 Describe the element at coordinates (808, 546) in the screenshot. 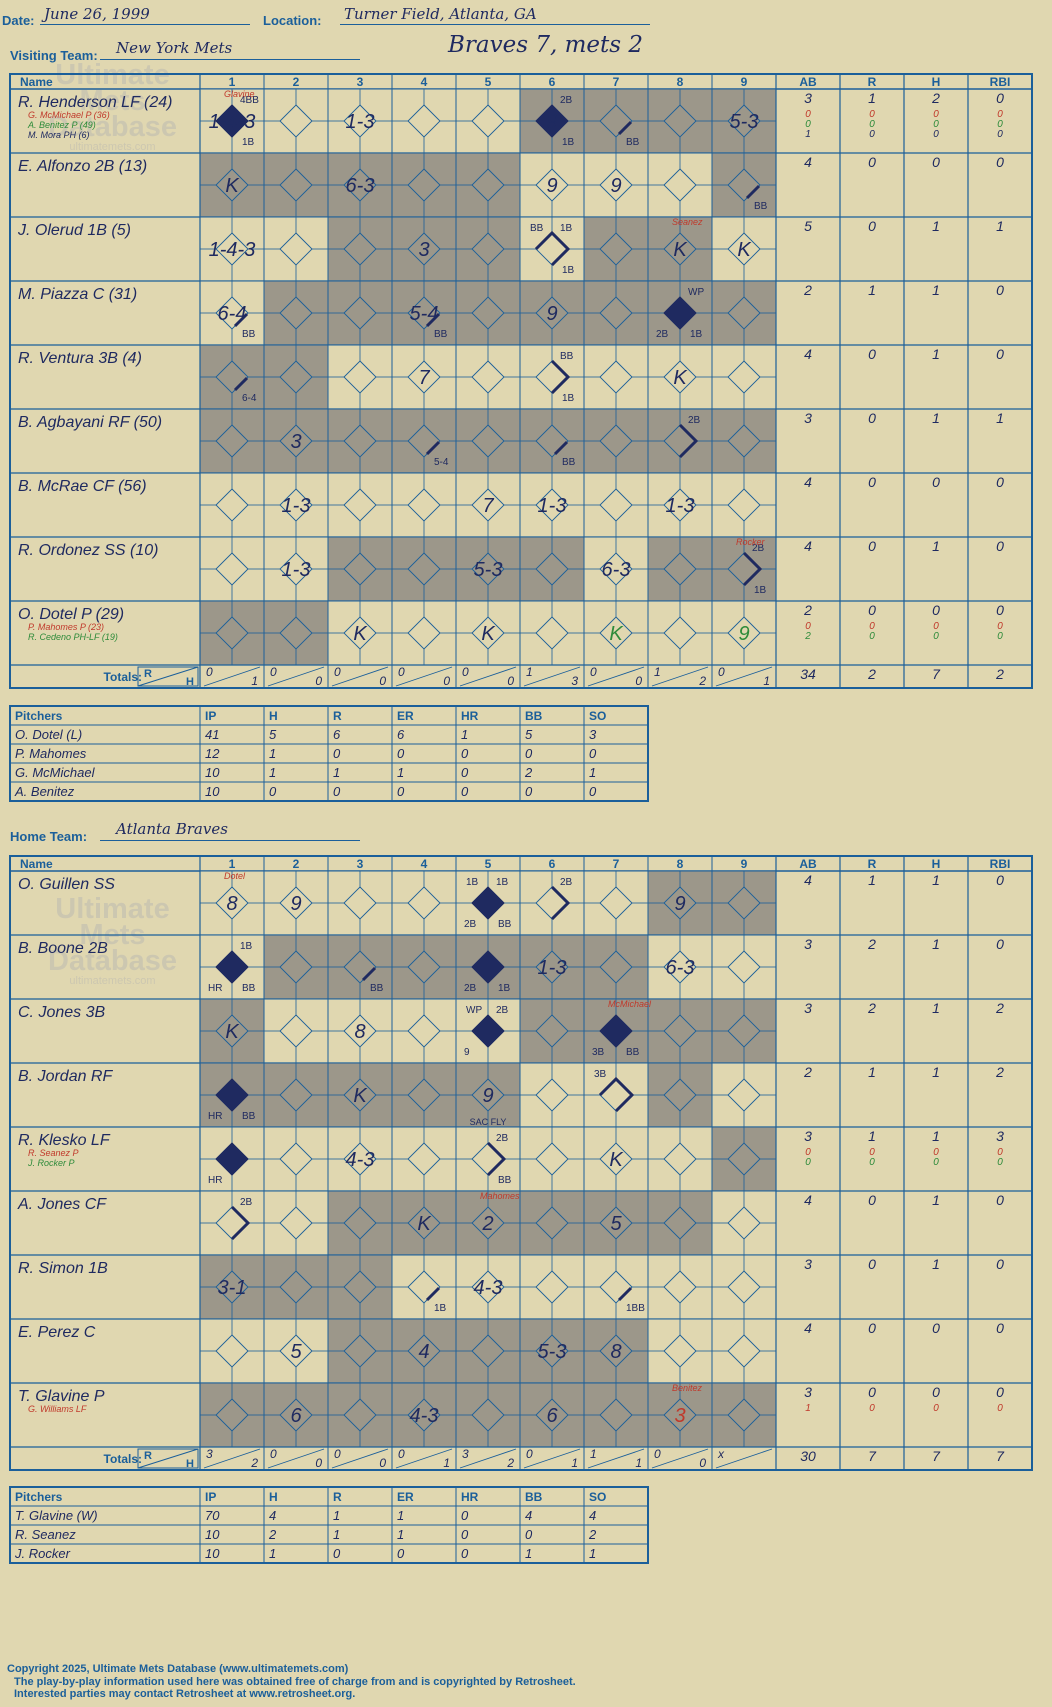

I see `player-stat-ab: 4` at that location.